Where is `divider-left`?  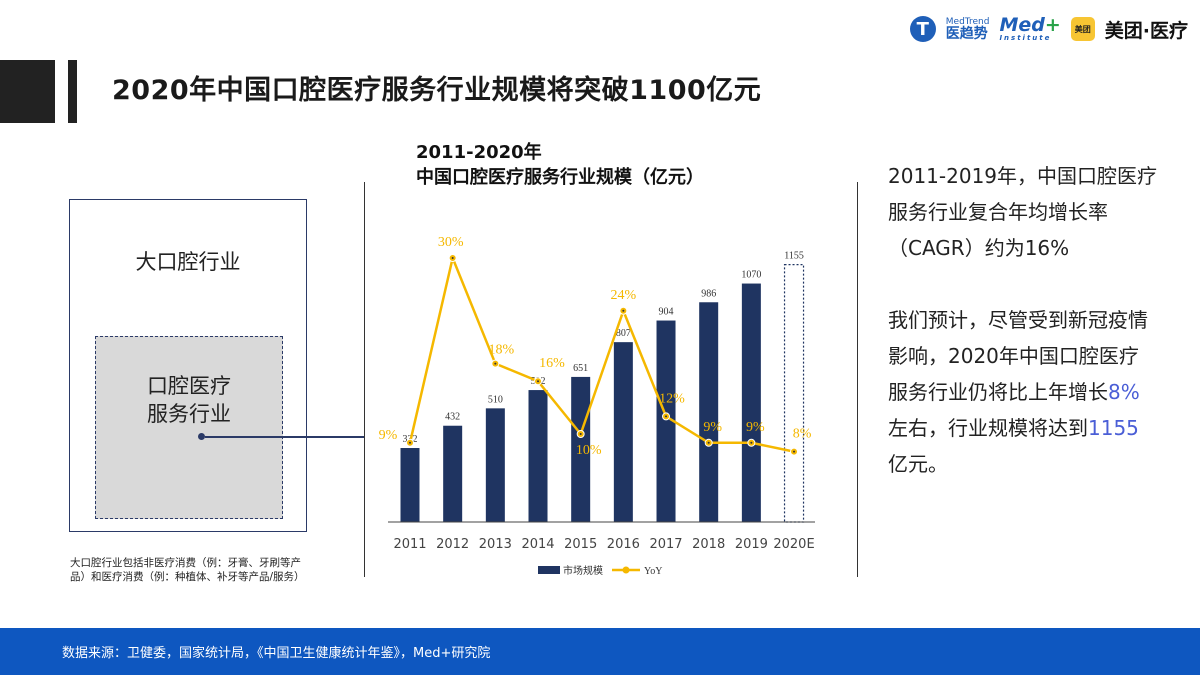
divider-left is located at coordinates (364, 379).